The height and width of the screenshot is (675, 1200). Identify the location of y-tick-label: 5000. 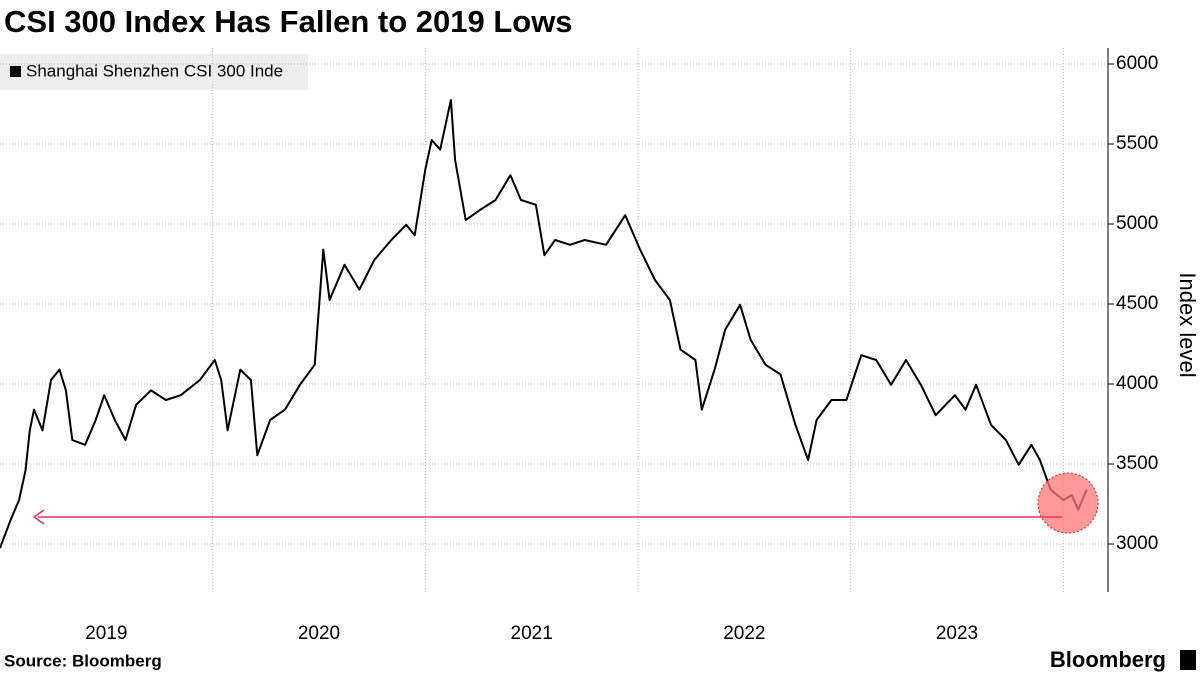
(1137, 223).